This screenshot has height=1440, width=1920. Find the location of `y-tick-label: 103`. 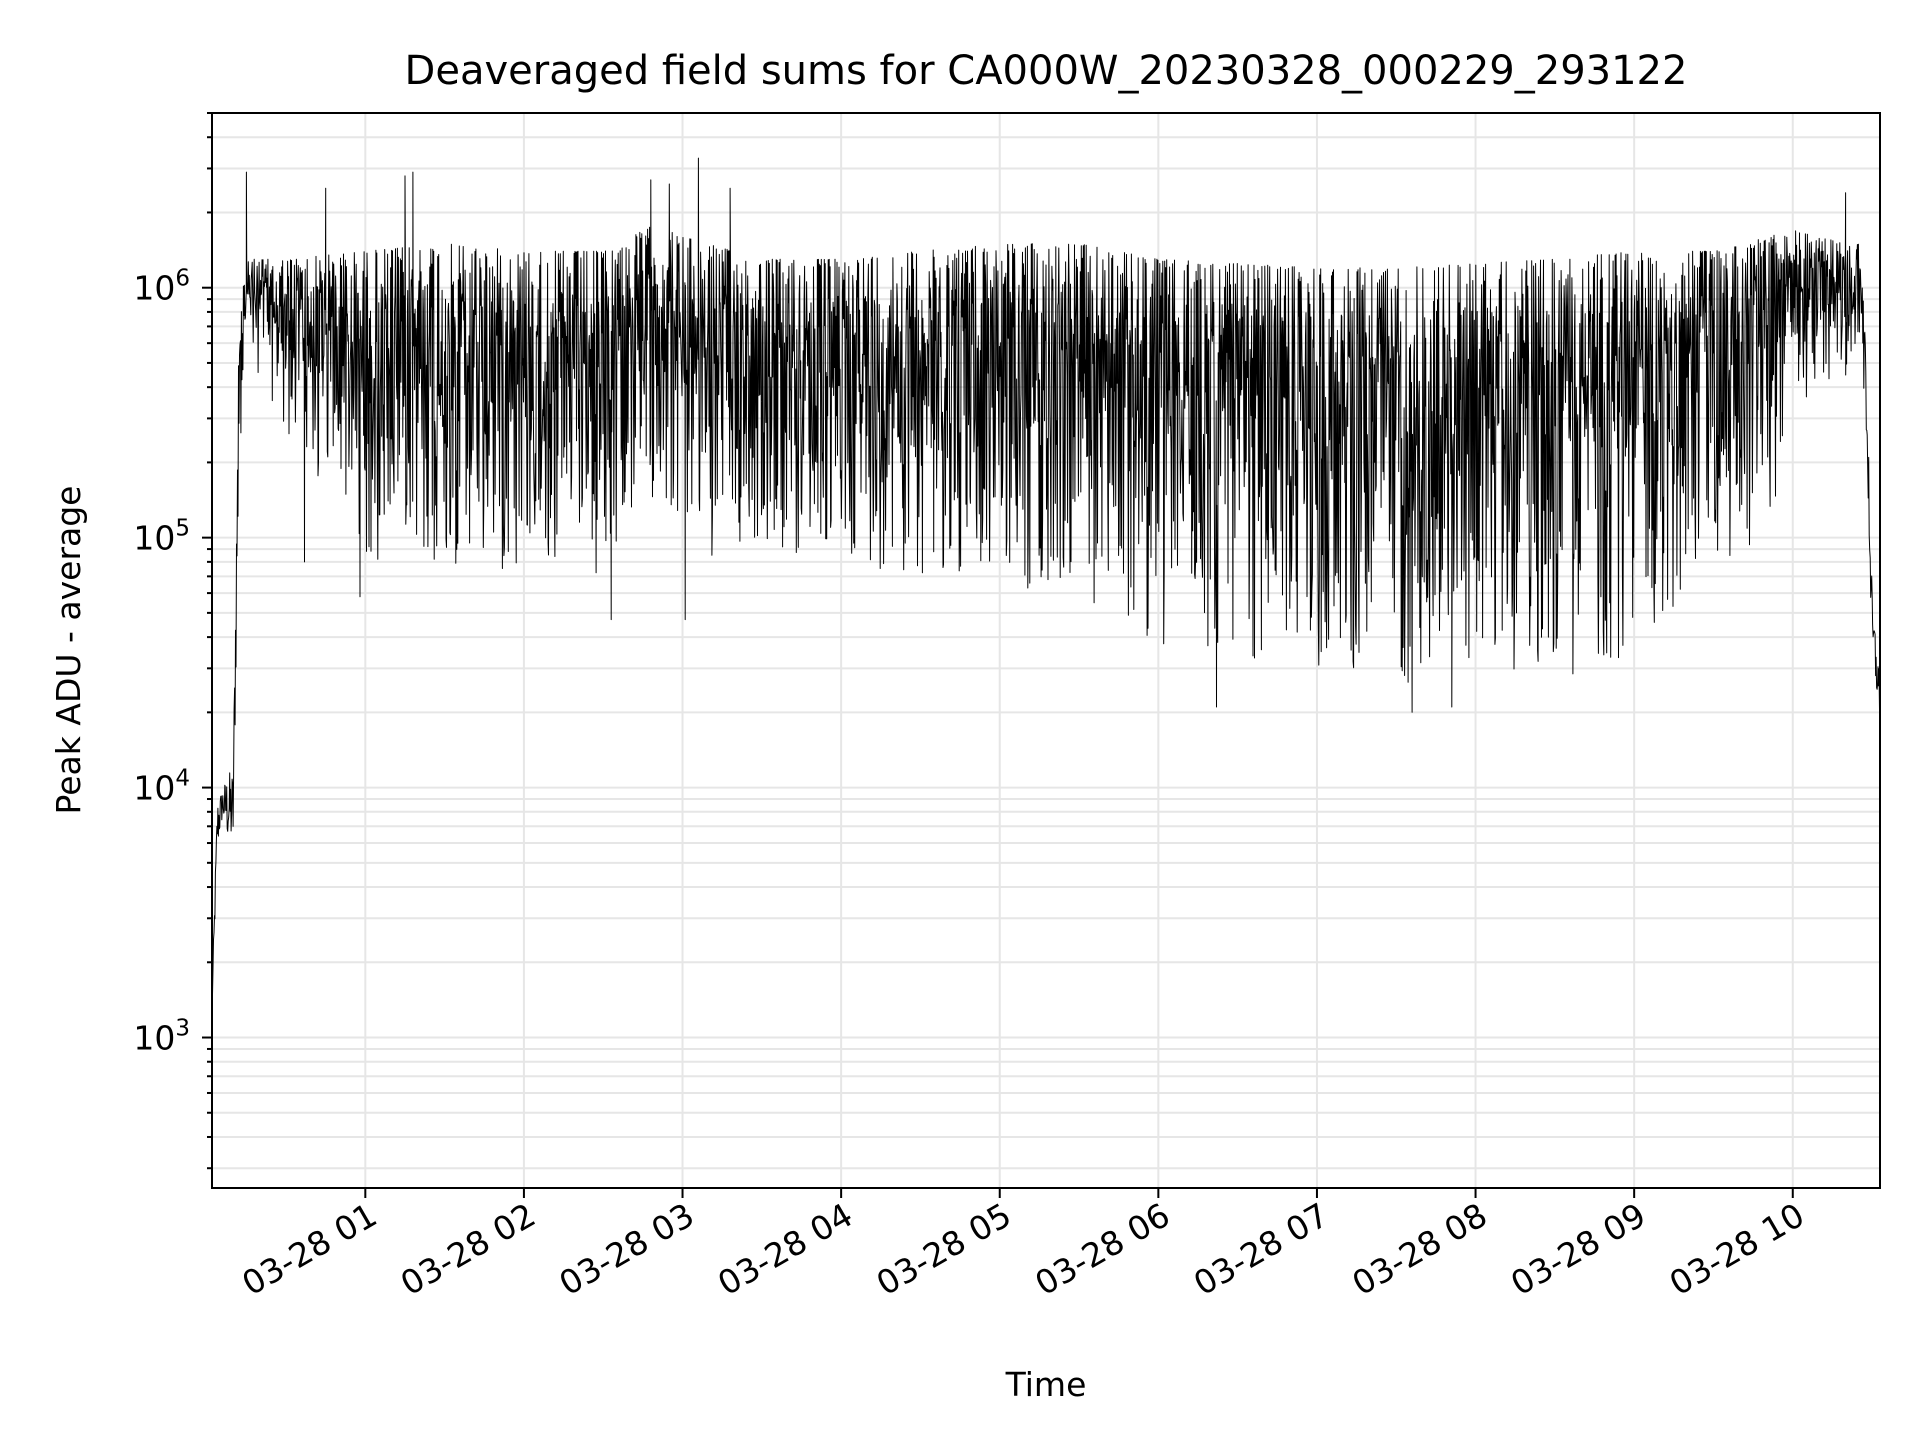

y-tick-label: 103 is located at coordinates (161, 1037).